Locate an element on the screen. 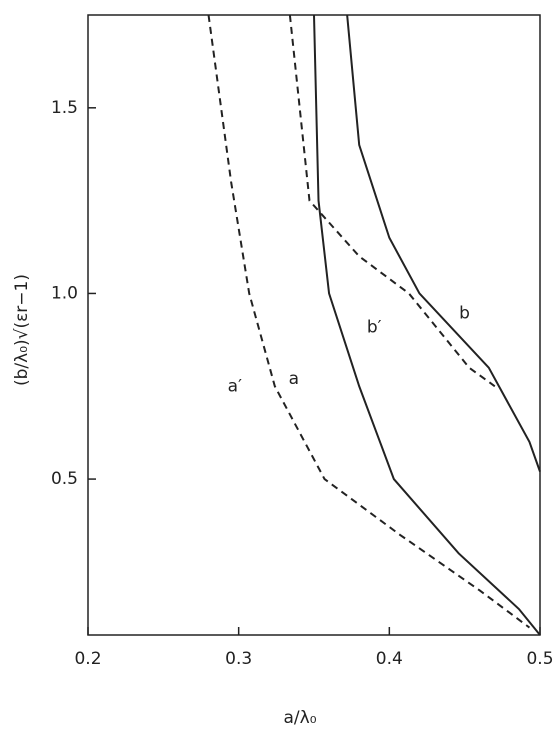 This screenshot has height=739, width=557. curve-label: b is located at coordinates (464, 313).